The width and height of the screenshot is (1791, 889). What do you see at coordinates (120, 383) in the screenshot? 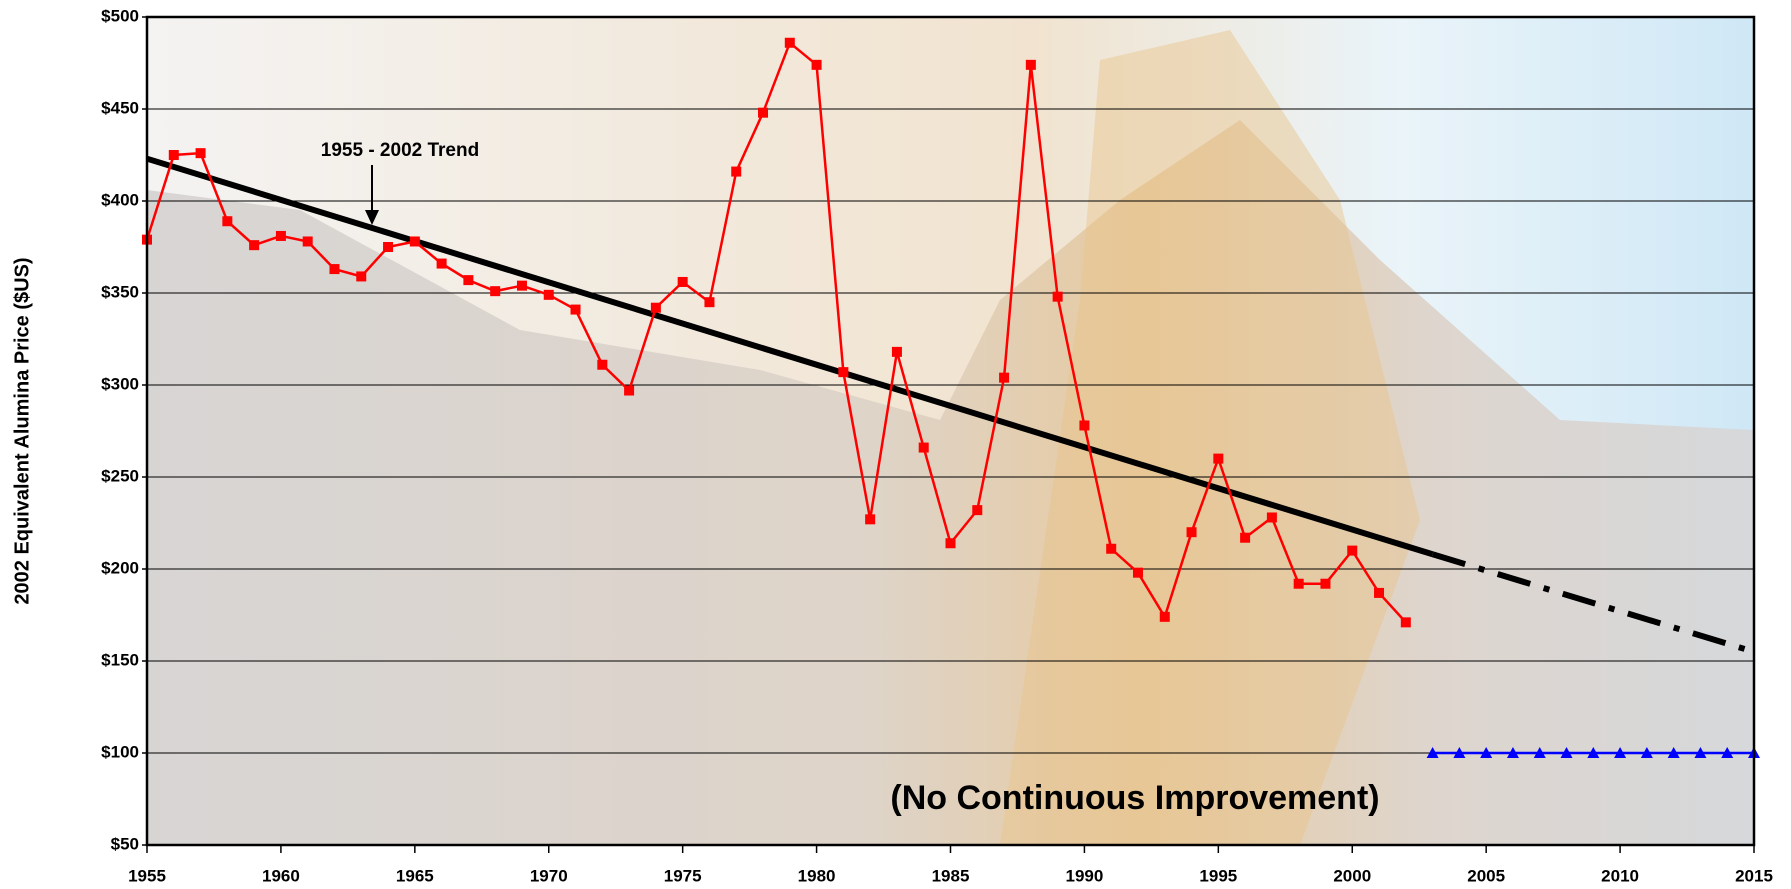
I see `y-tick-label: $300` at bounding box center [120, 383].